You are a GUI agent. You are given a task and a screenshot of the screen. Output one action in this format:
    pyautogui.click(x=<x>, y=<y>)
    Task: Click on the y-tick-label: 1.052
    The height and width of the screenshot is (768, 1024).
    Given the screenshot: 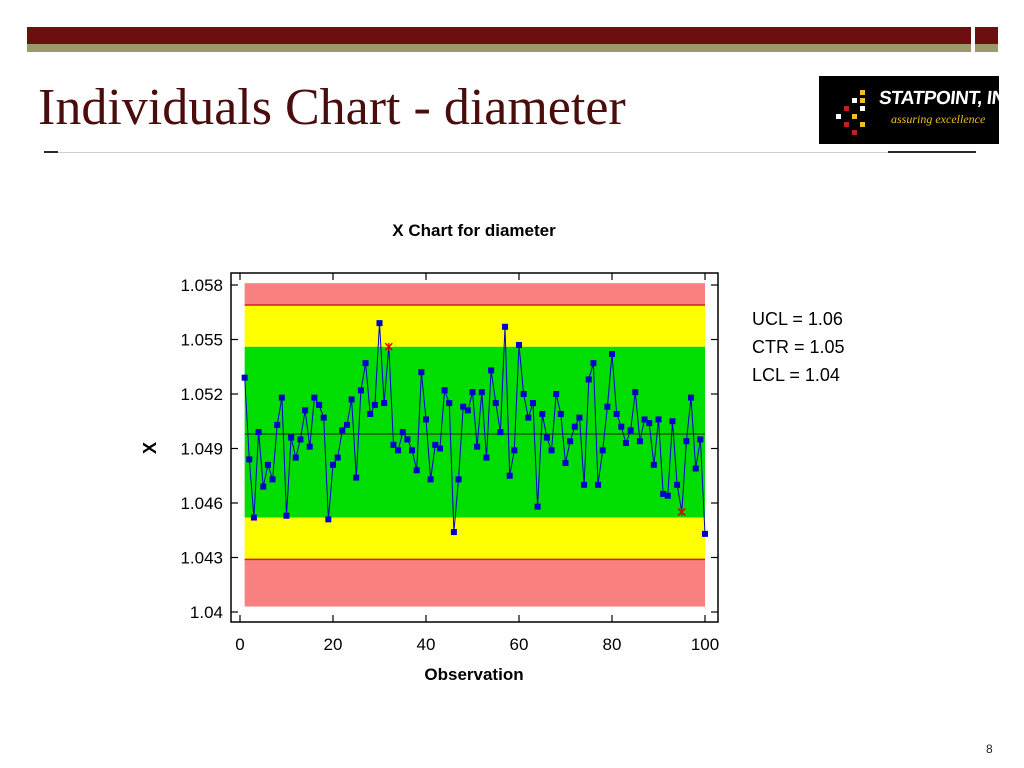 What is the action you would take?
    pyautogui.click(x=201, y=394)
    